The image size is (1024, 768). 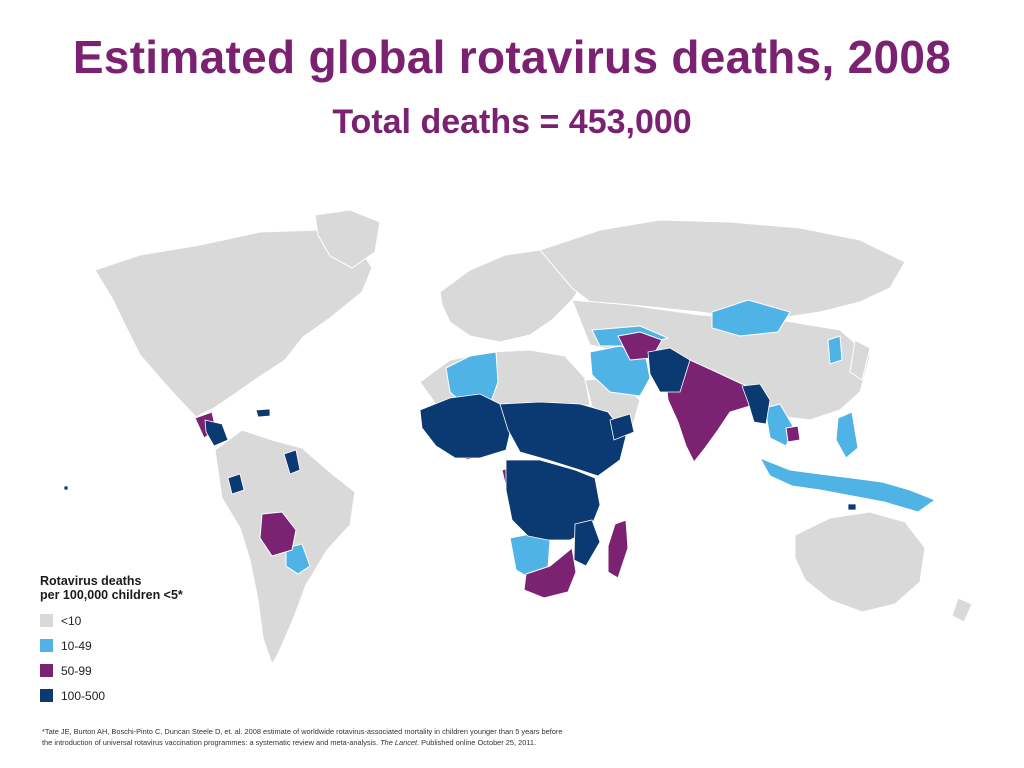 What do you see at coordinates (618, 549) in the screenshot?
I see `region-madagascar` at bounding box center [618, 549].